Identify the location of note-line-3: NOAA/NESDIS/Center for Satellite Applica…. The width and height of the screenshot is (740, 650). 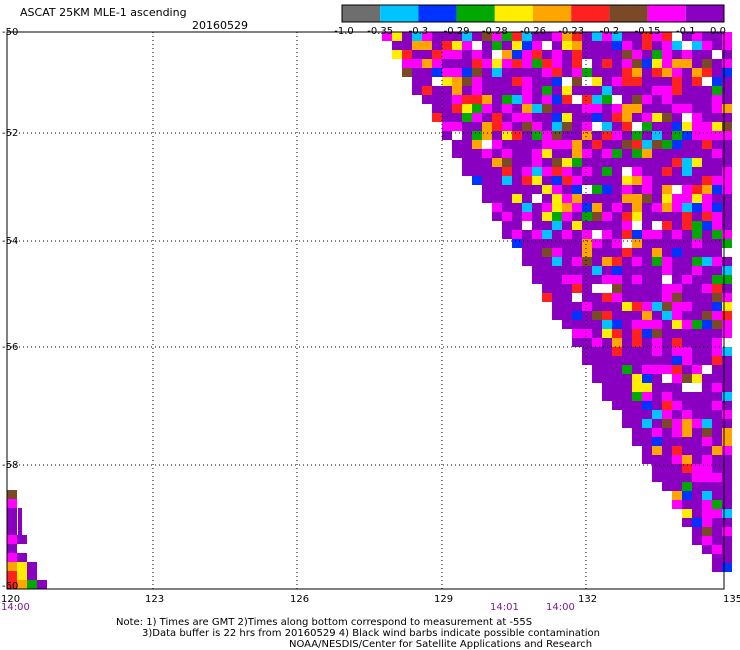
(441, 644).